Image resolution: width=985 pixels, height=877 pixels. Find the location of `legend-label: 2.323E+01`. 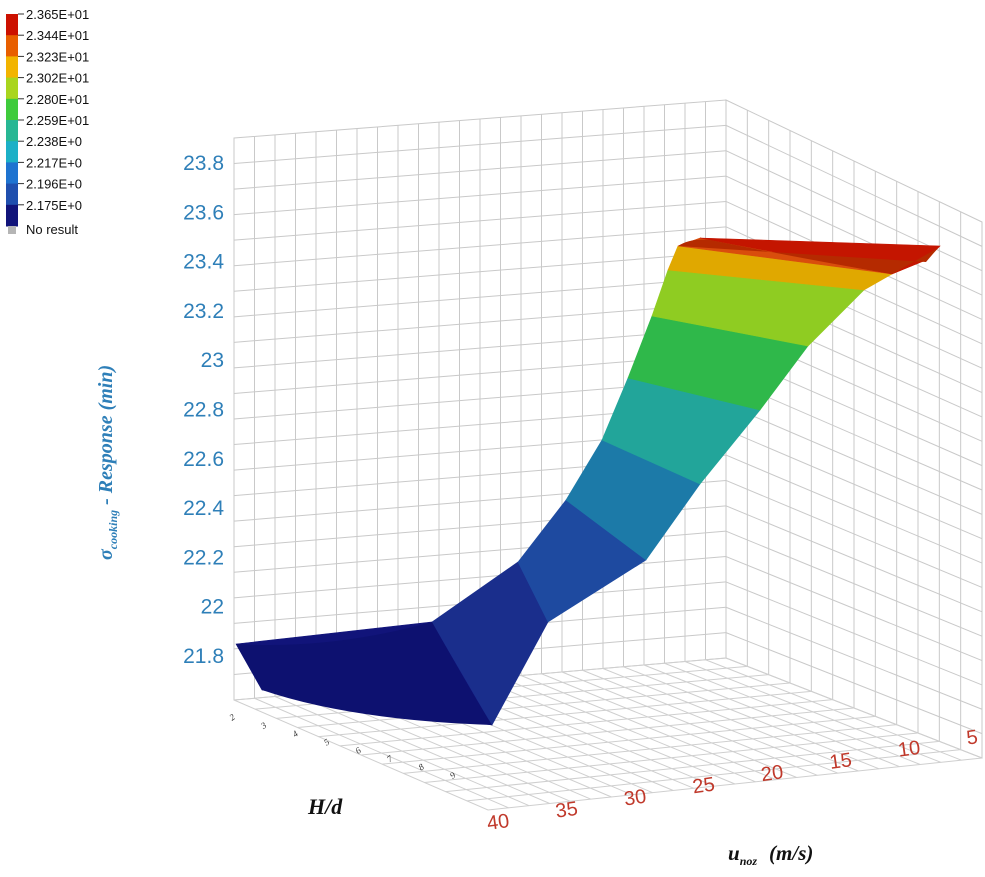

legend-label: 2.323E+01 is located at coordinates (57, 56).